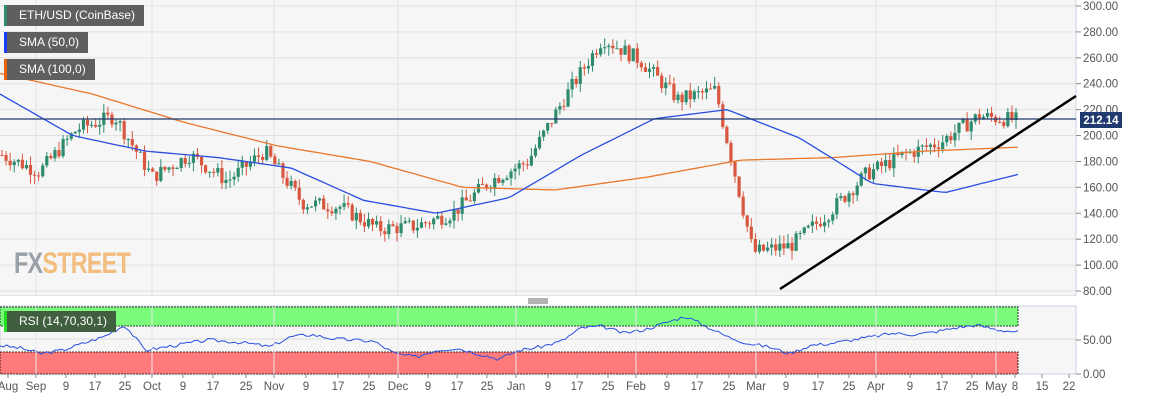 The width and height of the screenshot is (1153, 405). I want to click on svg-text: 240.00, so click(1100, 85).